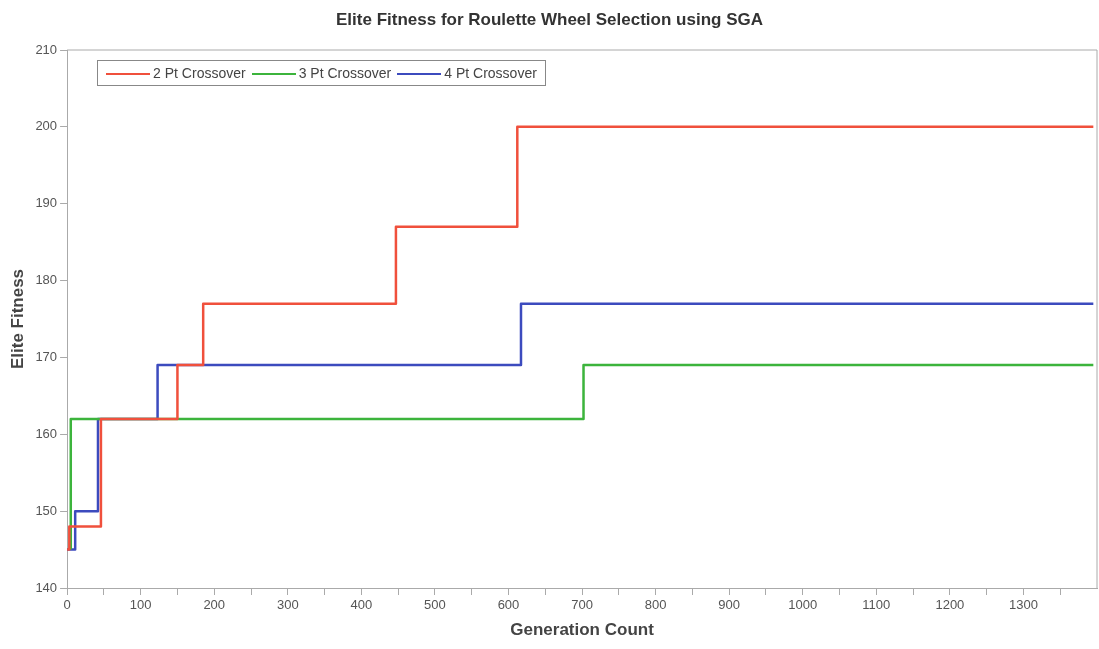  I want to click on legend-label: 3 Pt Crossover, so click(344, 73).